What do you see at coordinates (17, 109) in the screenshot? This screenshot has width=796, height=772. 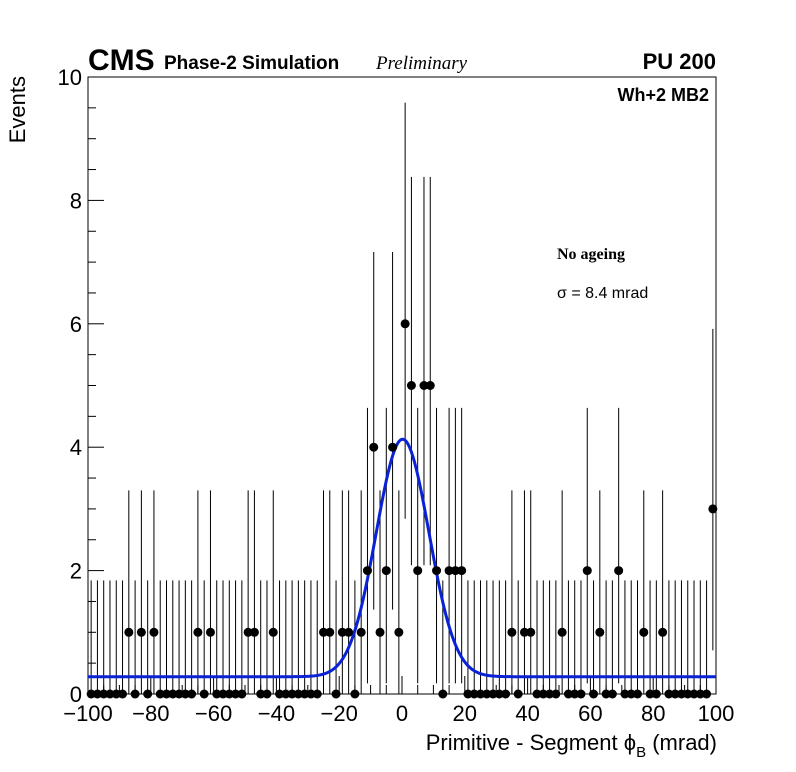 I see `y-axis-title: Events` at bounding box center [17, 109].